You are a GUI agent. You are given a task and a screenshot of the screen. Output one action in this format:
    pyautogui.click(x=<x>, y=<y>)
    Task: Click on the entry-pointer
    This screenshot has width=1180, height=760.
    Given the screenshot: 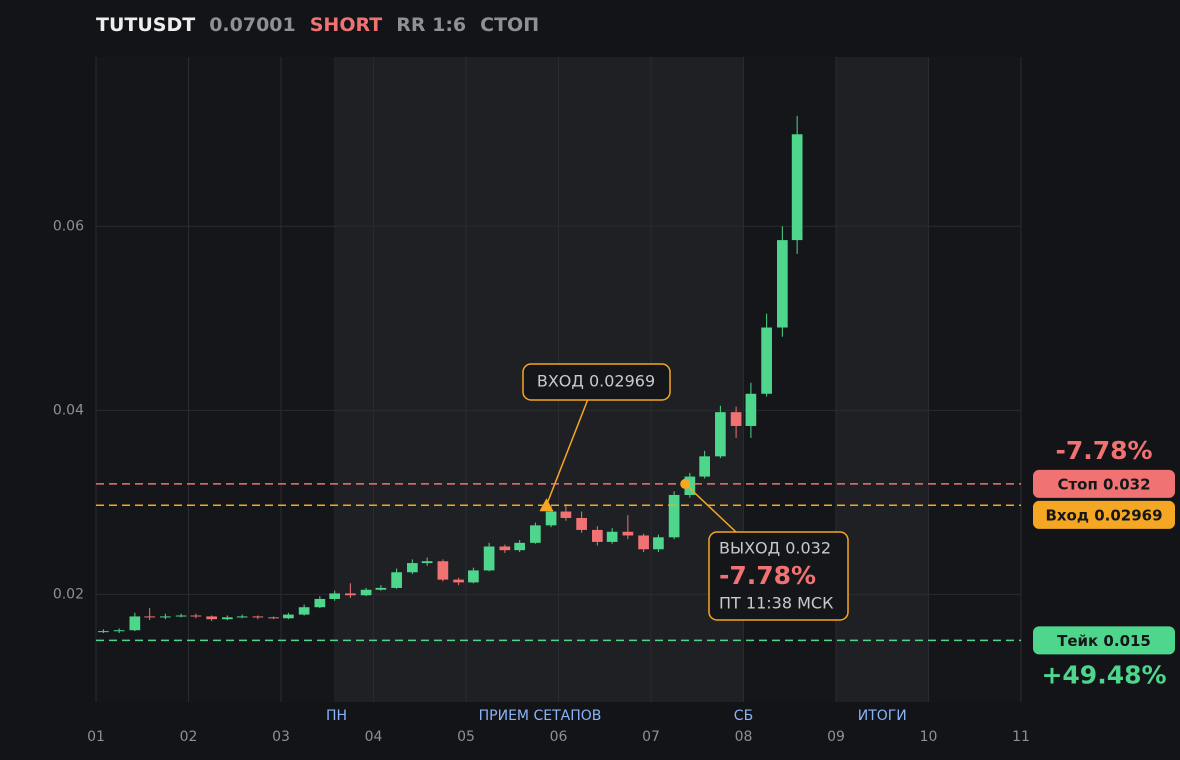 What is the action you would take?
    pyautogui.click(x=567, y=452)
    